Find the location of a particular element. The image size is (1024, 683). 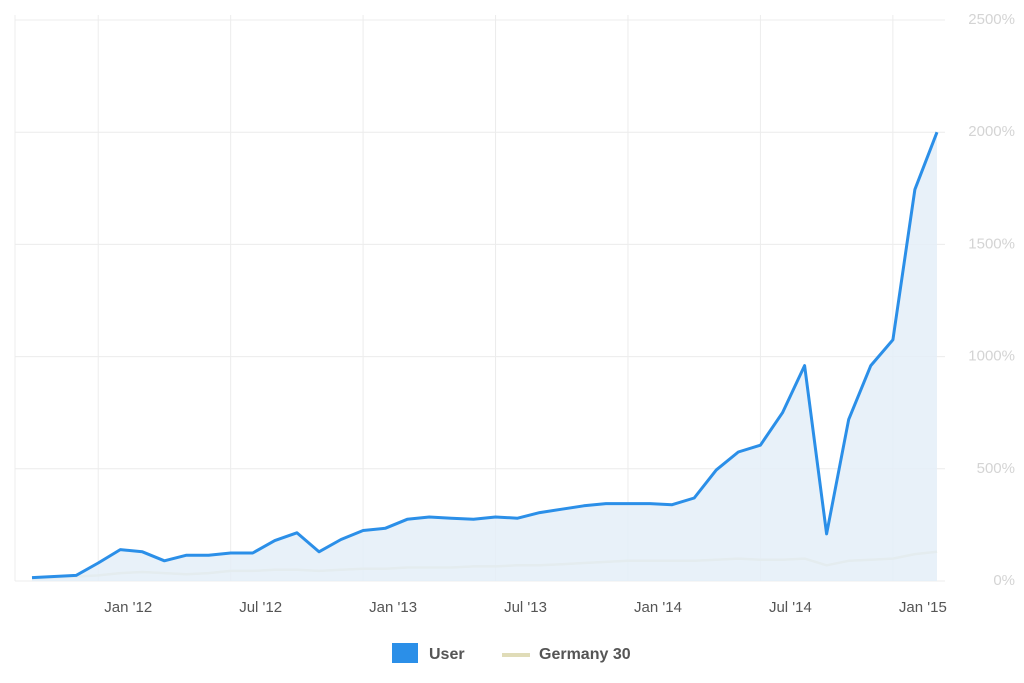

y-tick-label: 1000% is located at coordinates (991, 356).